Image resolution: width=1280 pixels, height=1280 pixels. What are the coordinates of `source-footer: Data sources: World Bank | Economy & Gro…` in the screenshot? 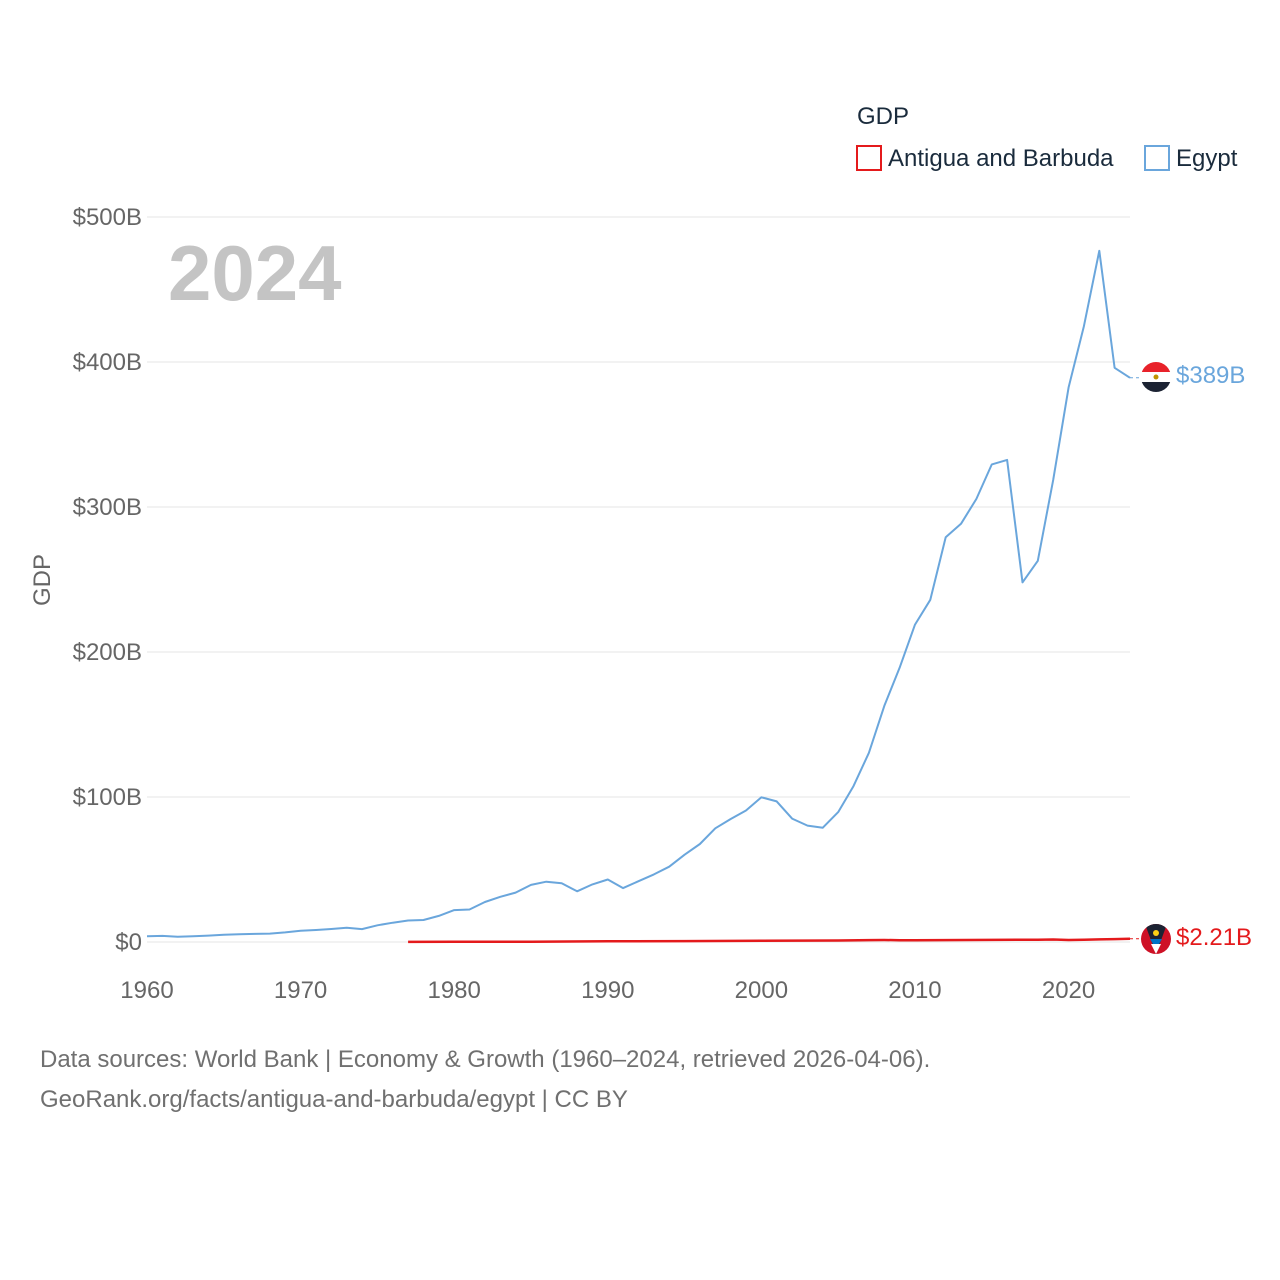 It's located at (485, 1080).